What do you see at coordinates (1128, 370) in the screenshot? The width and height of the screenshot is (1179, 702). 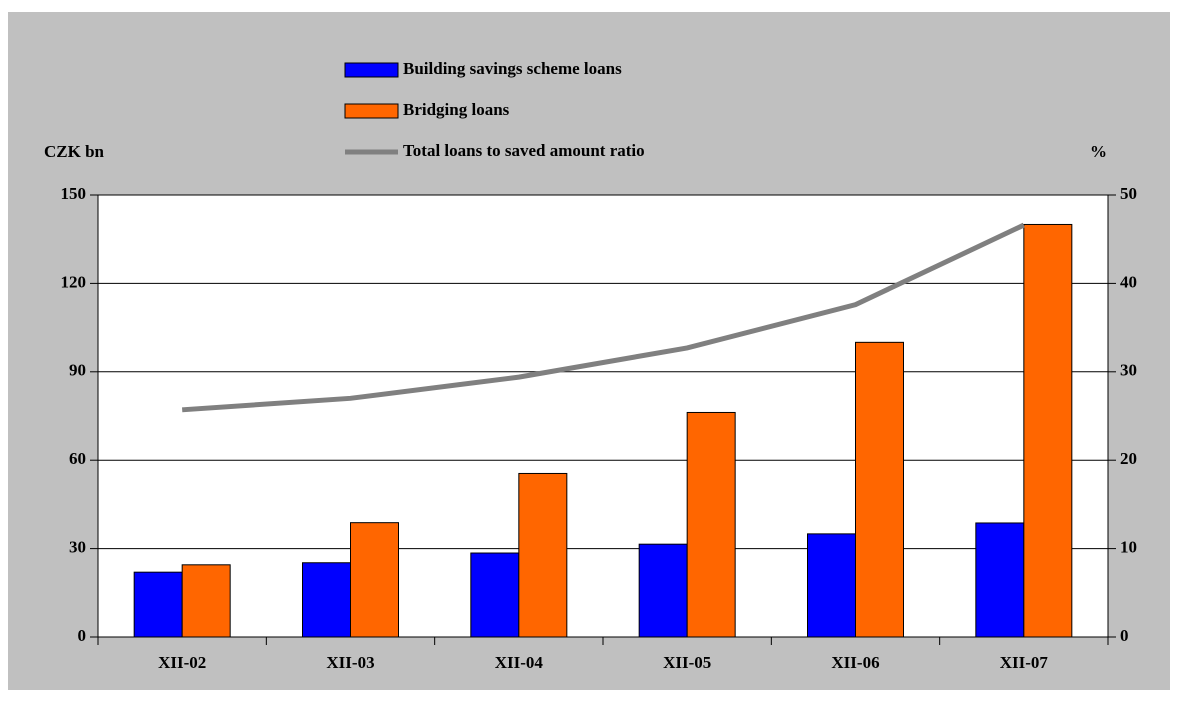 I see `y2-tick-label: 30` at bounding box center [1128, 370].